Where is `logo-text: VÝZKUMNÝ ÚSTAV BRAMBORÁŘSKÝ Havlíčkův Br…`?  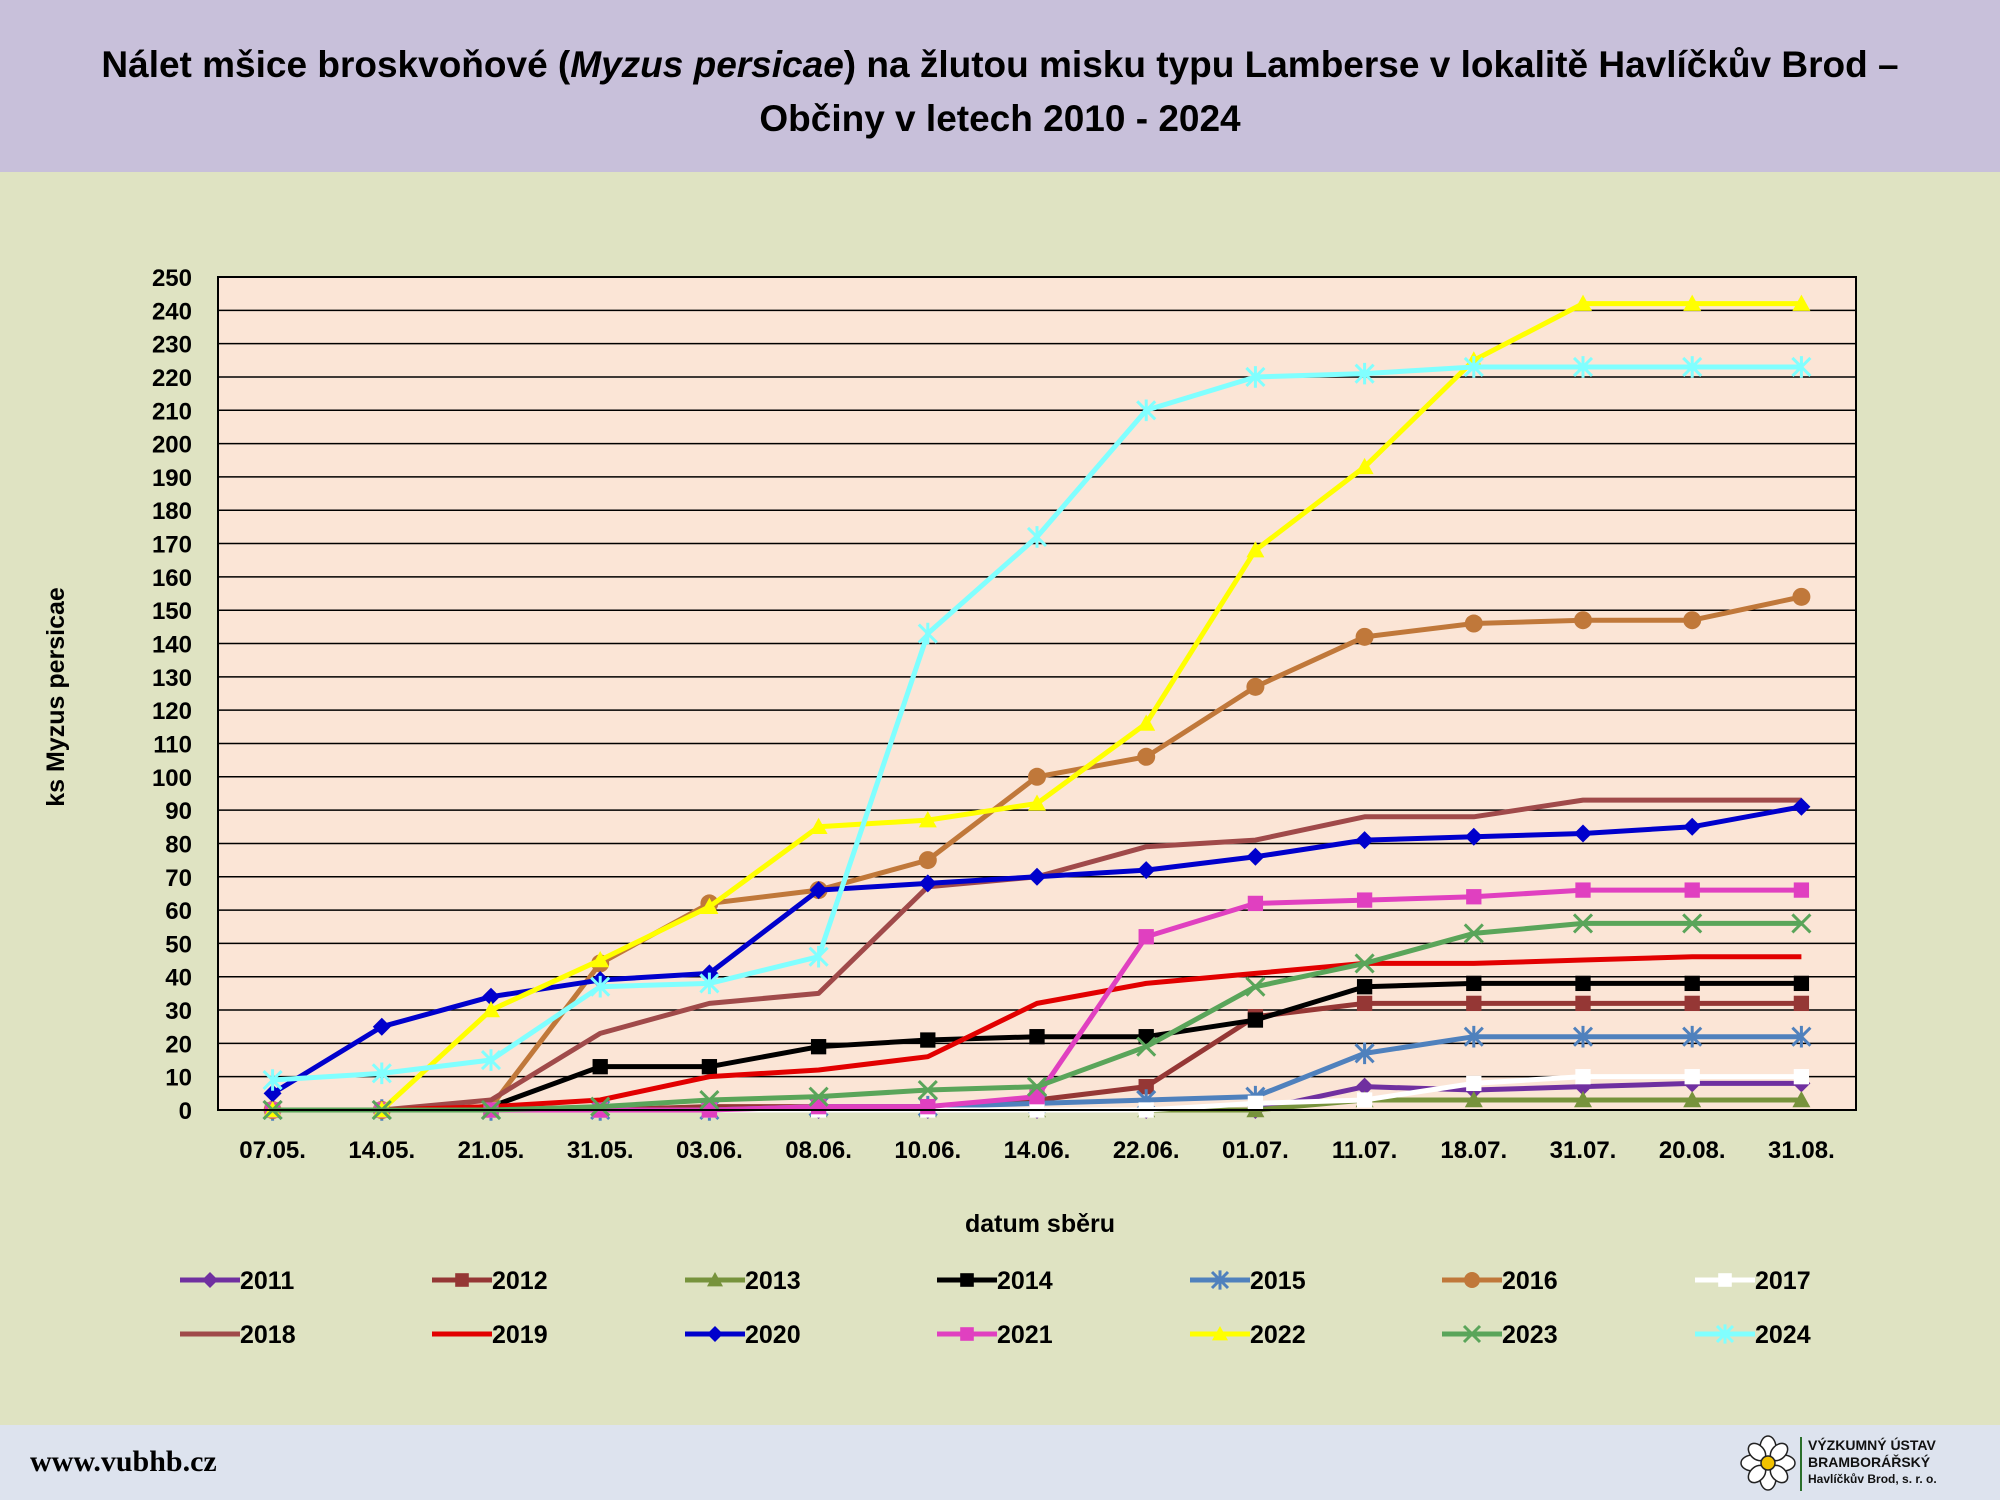 logo-text: VÝZKUMNÝ ÚSTAV BRAMBORÁŘSKÝ Havlíčkův Br… is located at coordinates (1872, 1462).